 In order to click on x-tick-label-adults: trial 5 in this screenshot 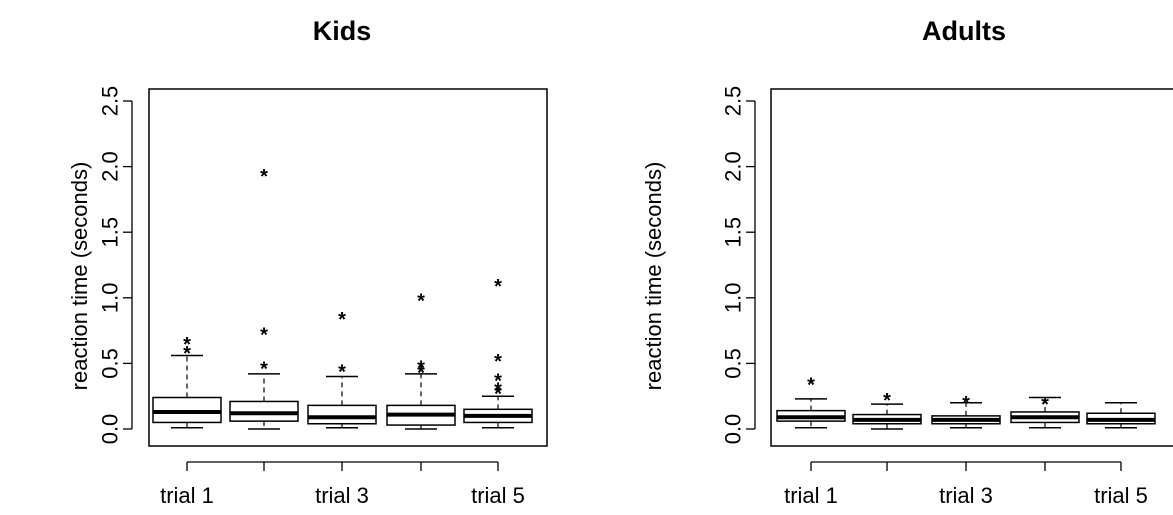, I will do `click(1121, 495)`.